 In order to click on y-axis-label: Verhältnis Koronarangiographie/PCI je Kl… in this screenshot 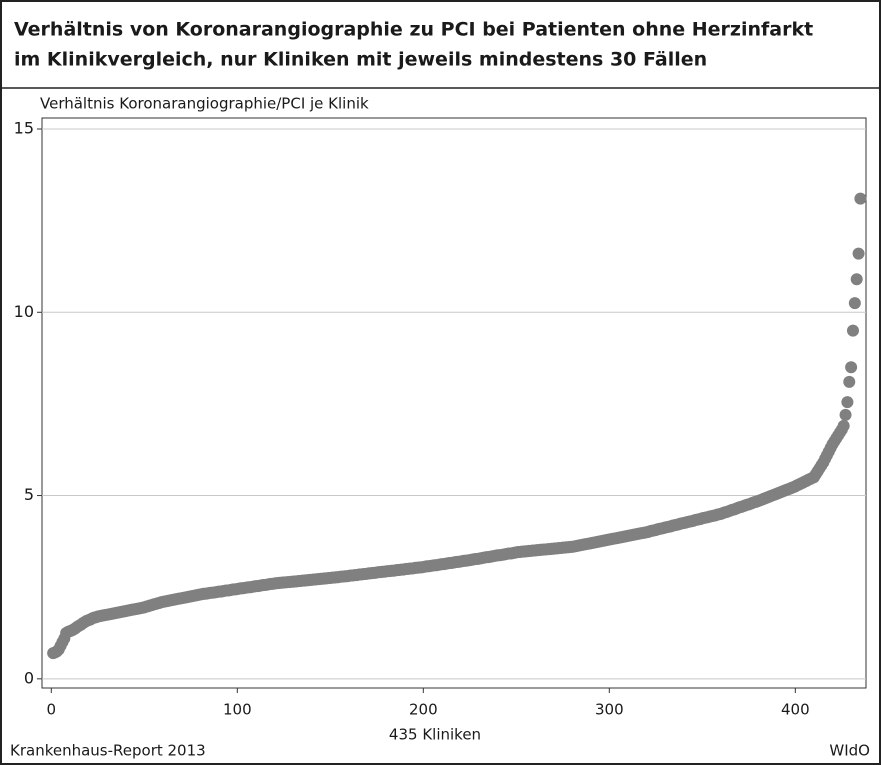, I will do `click(204, 104)`.